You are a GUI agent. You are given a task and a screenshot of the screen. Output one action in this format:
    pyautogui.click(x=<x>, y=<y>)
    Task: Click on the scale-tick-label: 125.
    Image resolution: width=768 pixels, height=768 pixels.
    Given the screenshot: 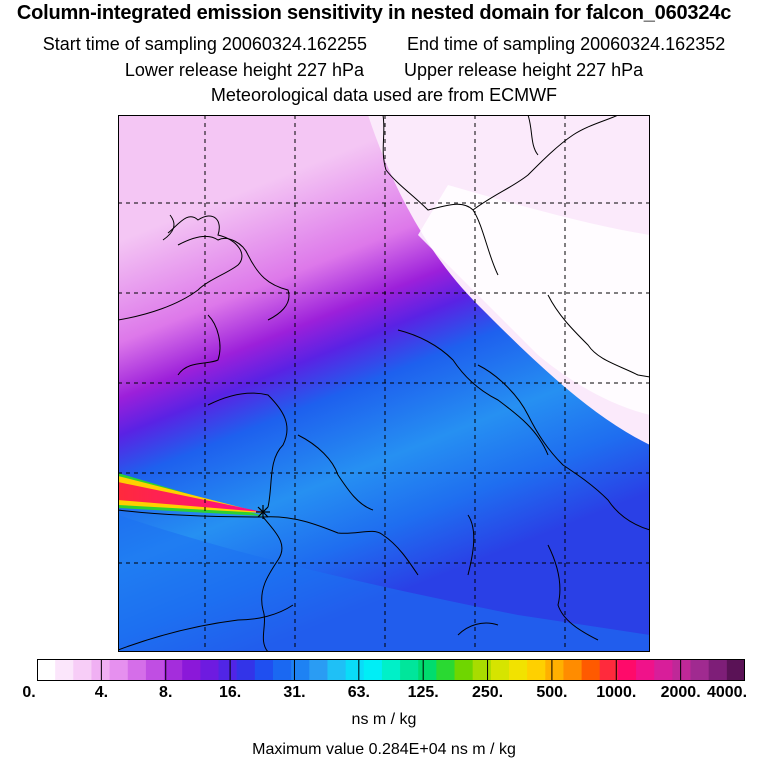 What is the action you would take?
    pyautogui.click(x=423, y=692)
    